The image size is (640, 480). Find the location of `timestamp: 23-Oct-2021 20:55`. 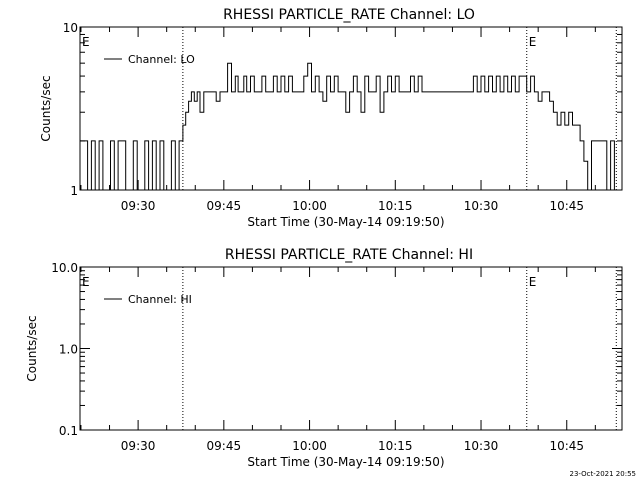

timestamp: 23-Oct-2021 20:55 is located at coordinates (603, 474).